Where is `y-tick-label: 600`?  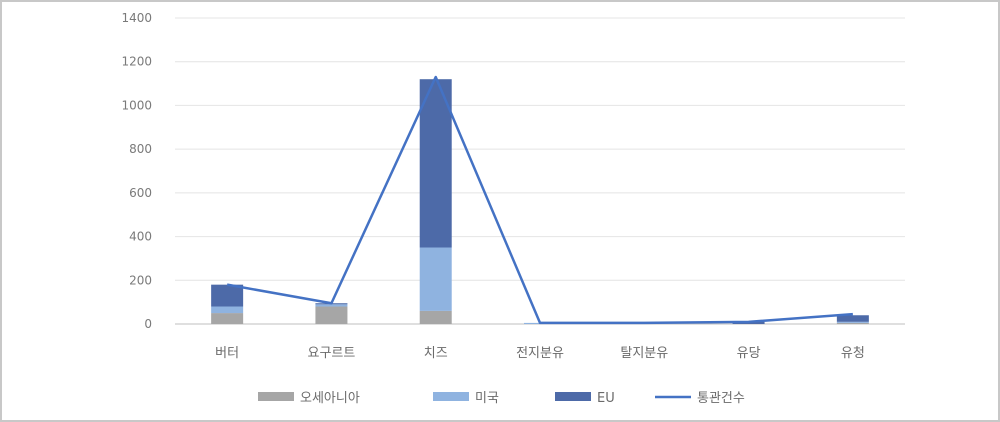 y-tick-label: 600 is located at coordinates (140, 193).